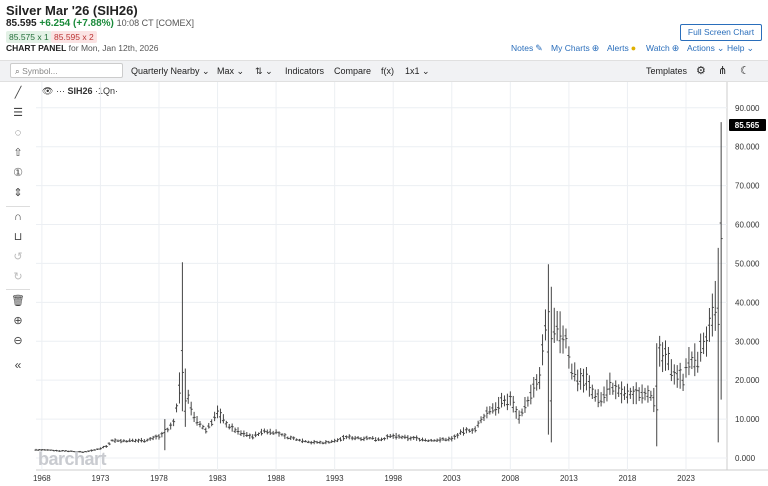 This screenshot has width=768, height=486. I want to click on last-price-tag: 85.565, so click(747, 125).